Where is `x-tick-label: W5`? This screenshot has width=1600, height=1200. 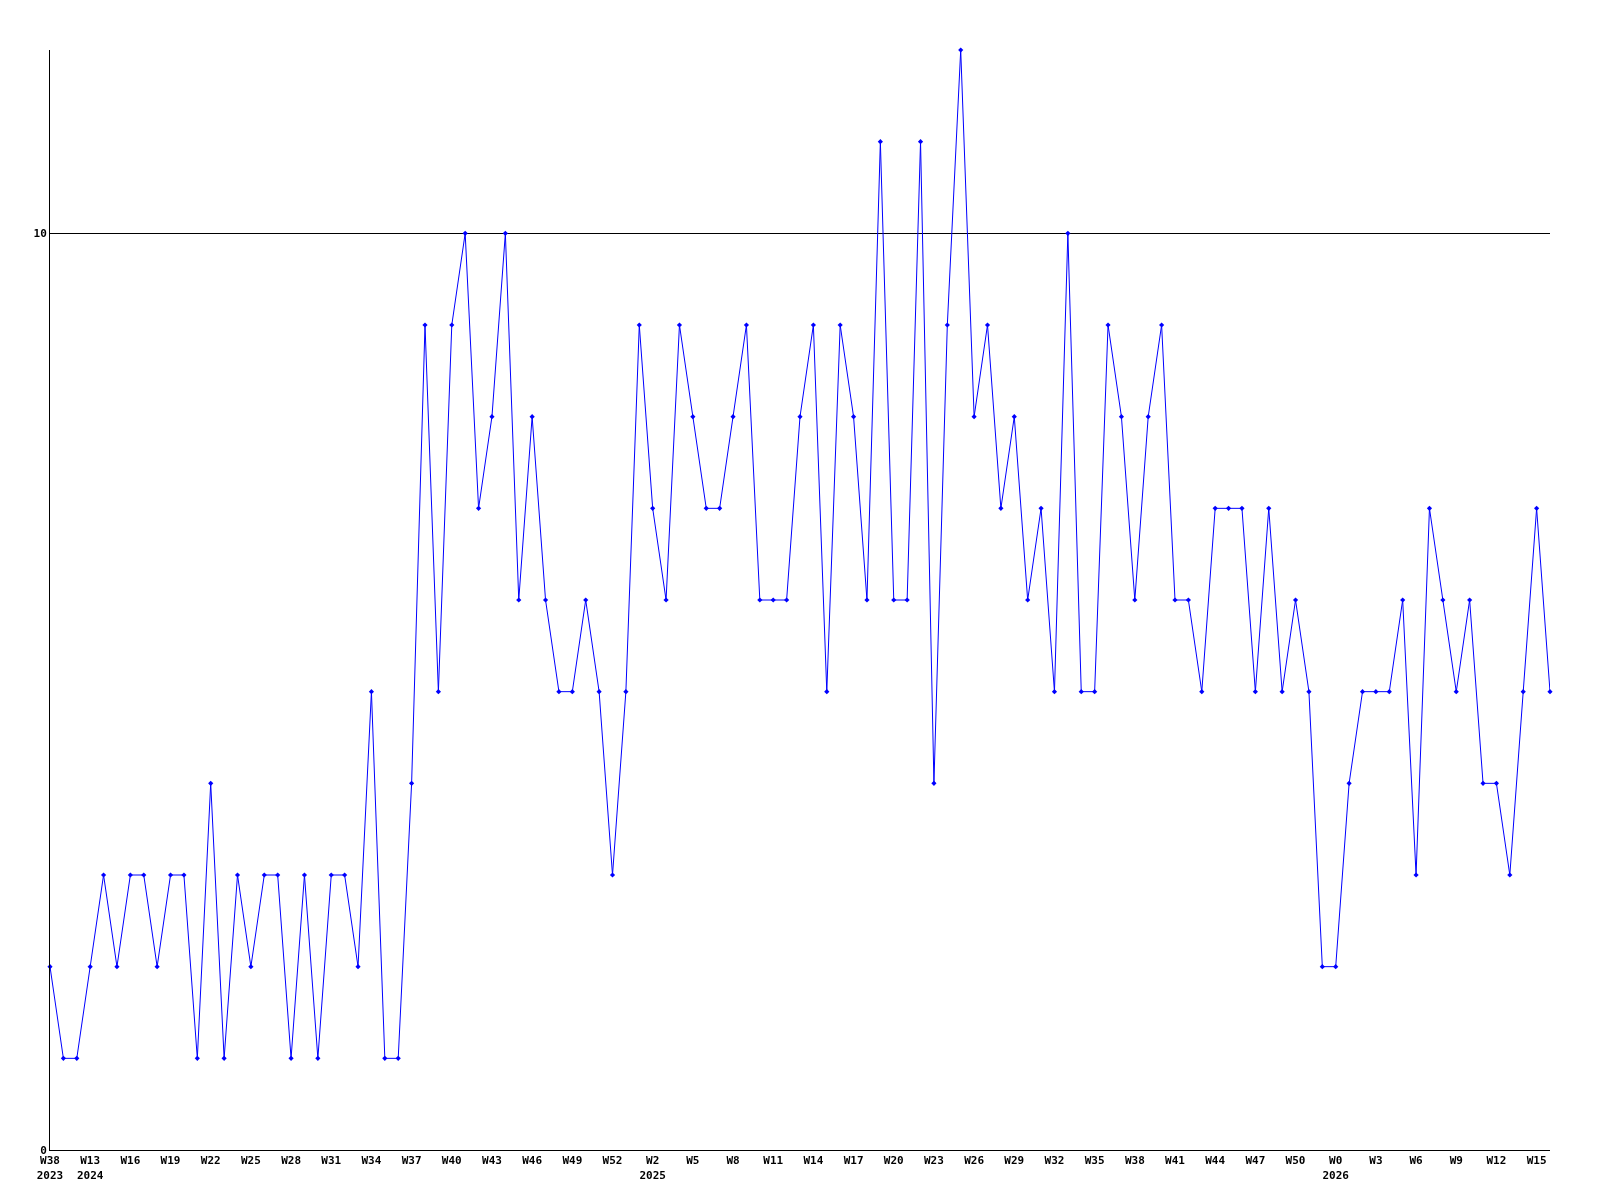 x-tick-label: W5 is located at coordinates (693, 1161).